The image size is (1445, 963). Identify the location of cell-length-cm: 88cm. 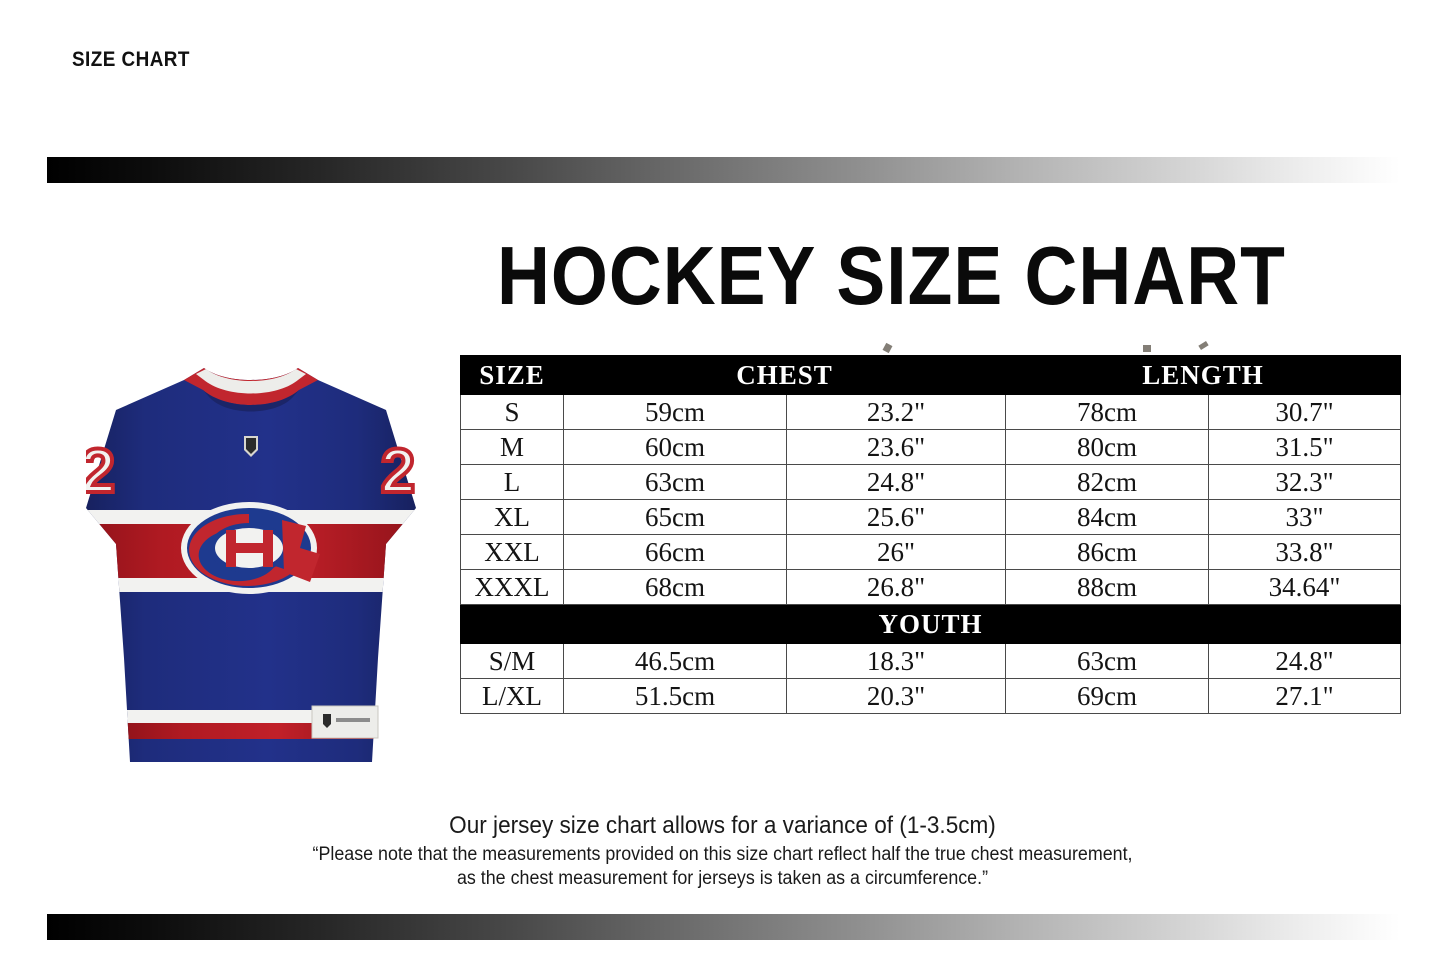
(1107, 587).